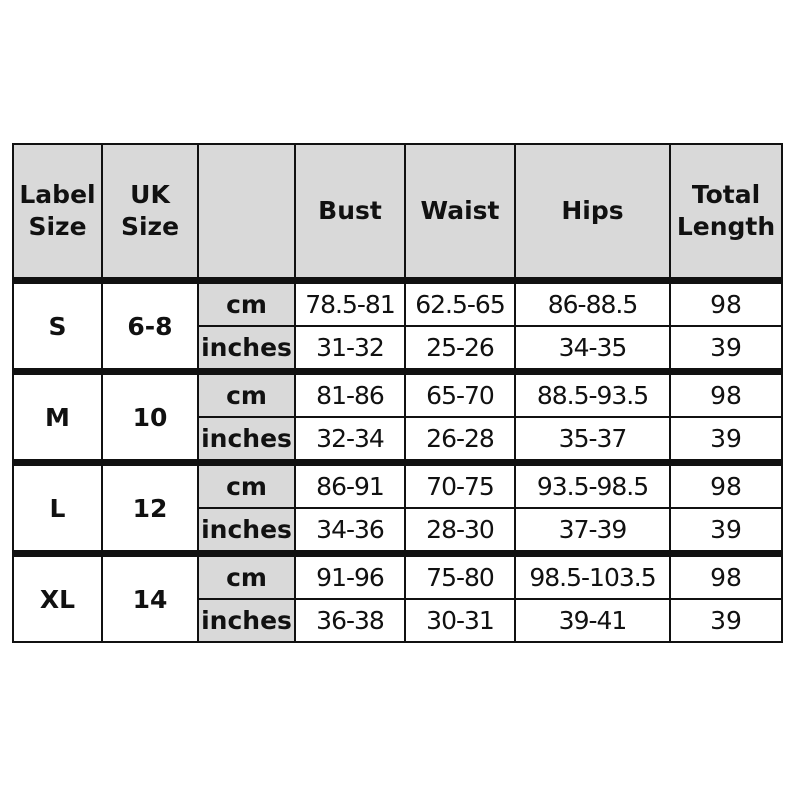  What do you see at coordinates (592, 484) in the screenshot?
I see `hips-cell: 93.5-98.5` at bounding box center [592, 484].